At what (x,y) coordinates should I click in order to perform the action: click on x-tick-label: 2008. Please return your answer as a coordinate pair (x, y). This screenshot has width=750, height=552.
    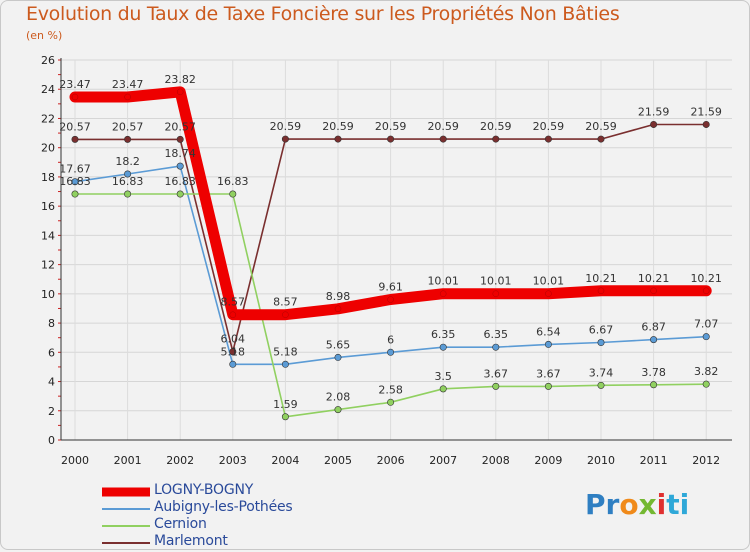
    Looking at the image, I should click on (496, 460).